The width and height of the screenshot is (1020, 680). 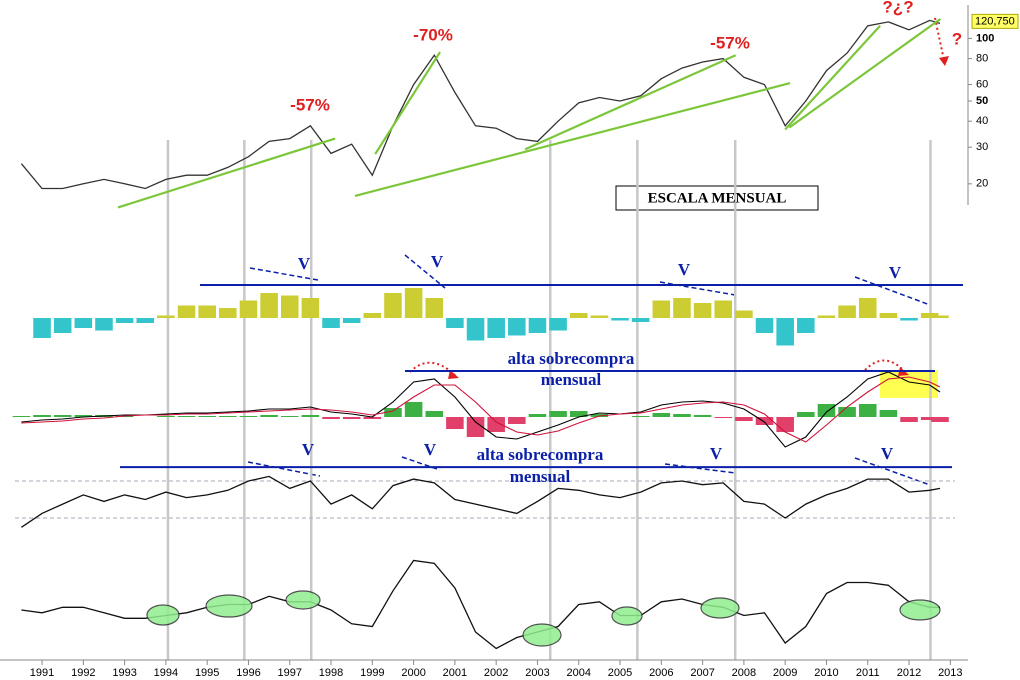 What do you see at coordinates (950, 673) in the screenshot?
I see `x-tick-label: 2013` at bounding box center [950, 673].